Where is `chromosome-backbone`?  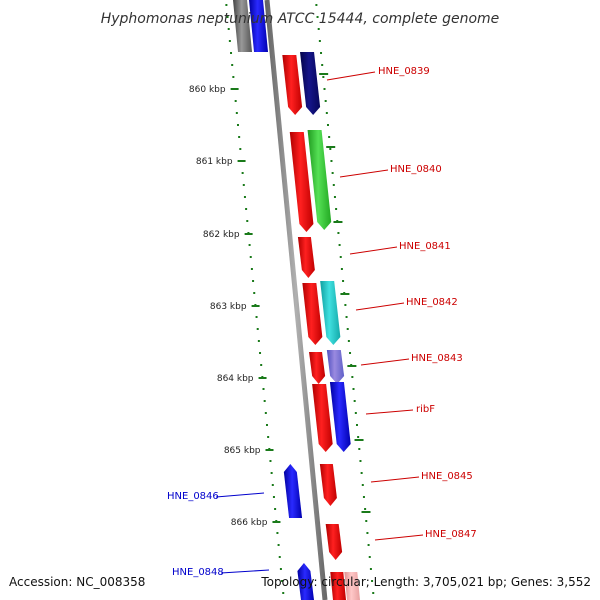
chromosome-backbone is located at coordinates (296, 300).